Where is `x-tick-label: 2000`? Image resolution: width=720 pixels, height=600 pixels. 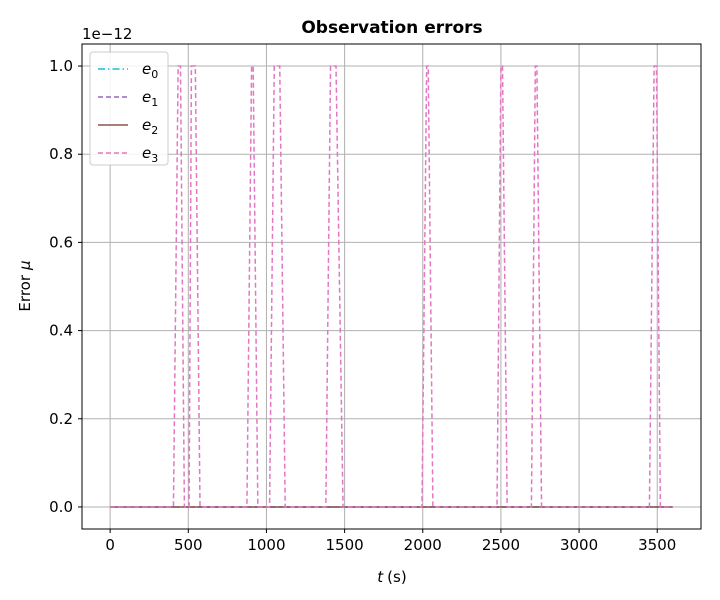 x-tick-label: 2000 is located at coordinates (423, 545).